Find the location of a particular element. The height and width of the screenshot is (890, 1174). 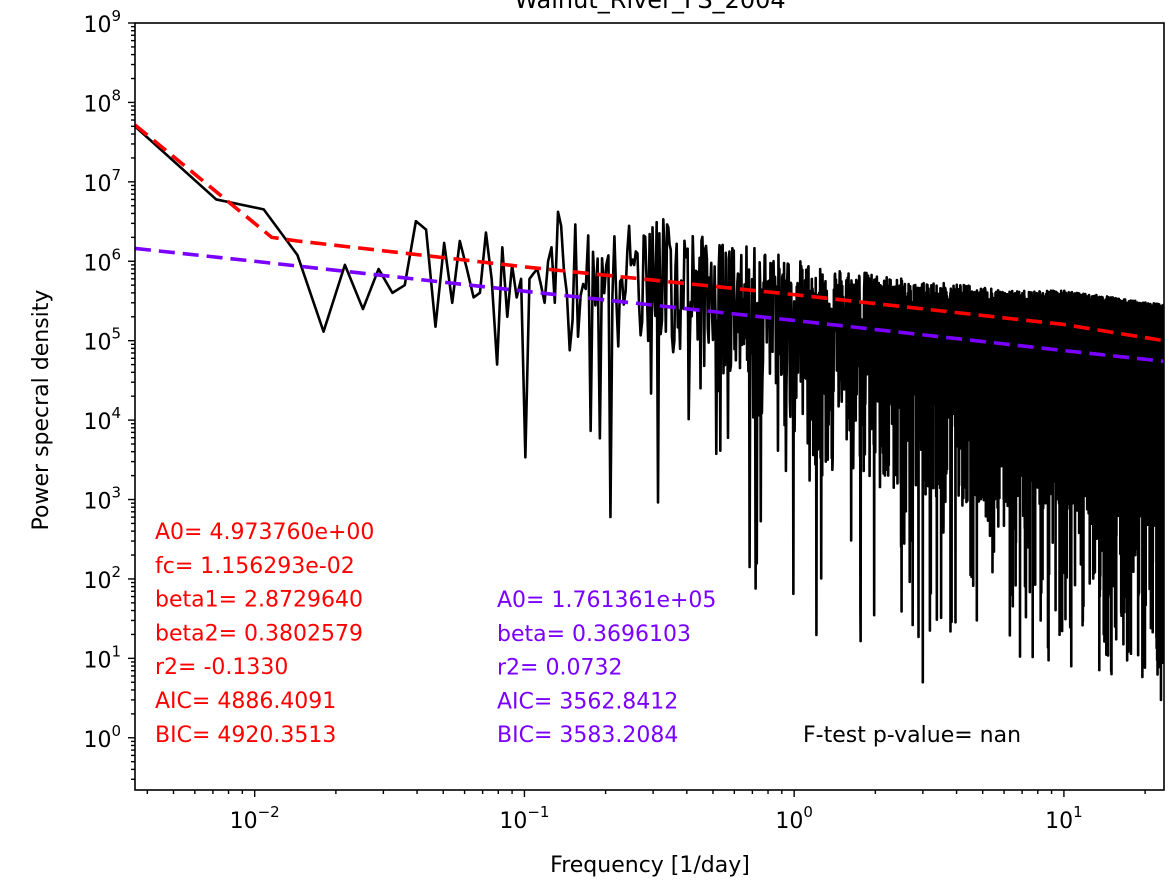

purple-fit-annotation: r2= 0.0732 is located at coordinates (559, 668).